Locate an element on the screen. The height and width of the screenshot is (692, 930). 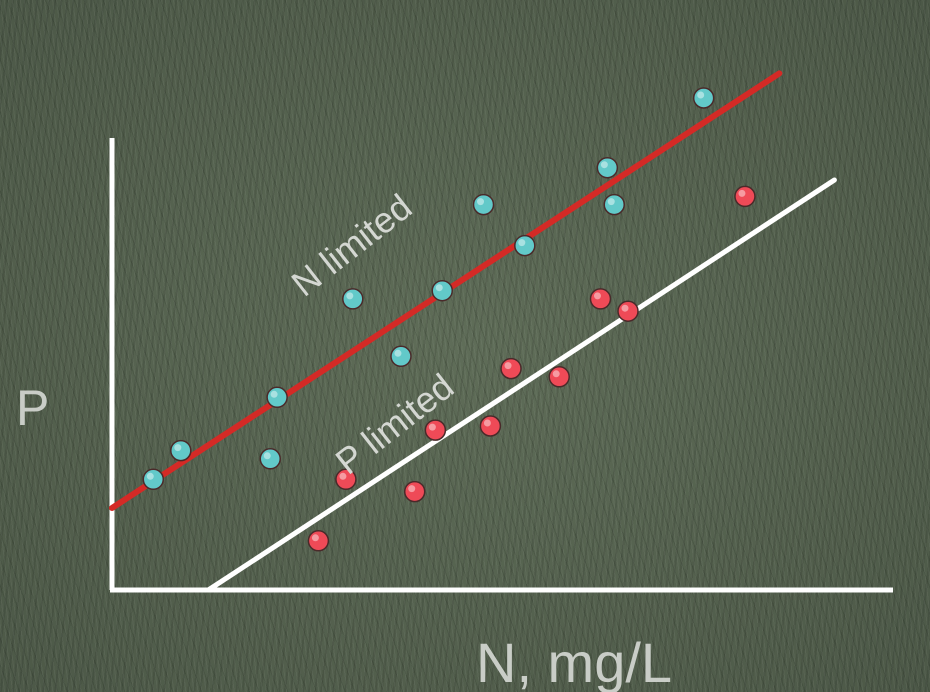
x-axis-label: N, mg/L is located at coordinates (574, 661).